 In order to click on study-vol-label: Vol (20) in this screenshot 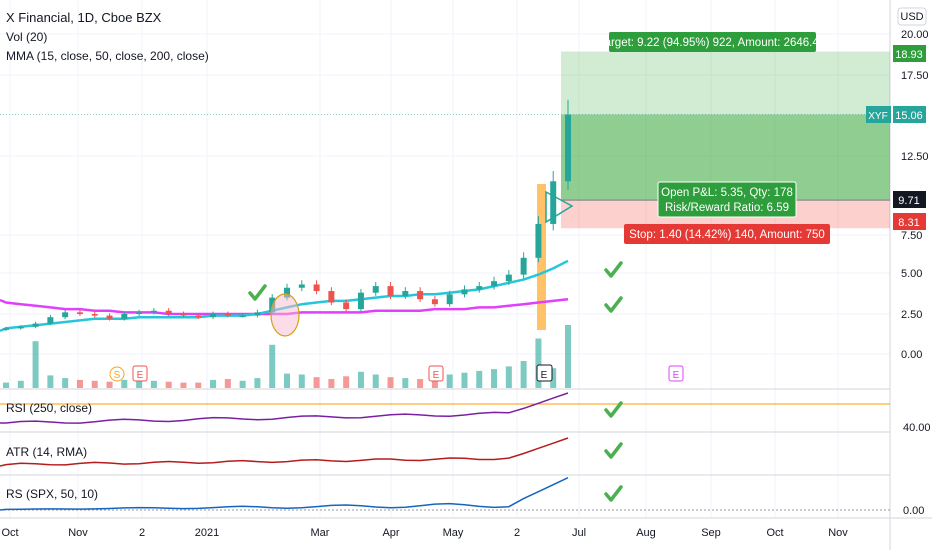, I will do `click(26, 37)`.